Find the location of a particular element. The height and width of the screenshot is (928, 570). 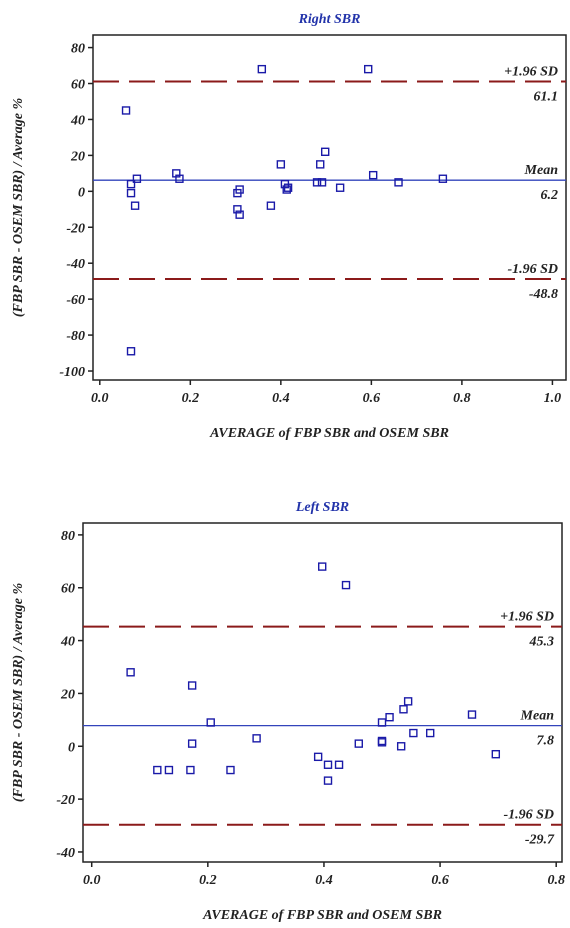

chart-title: Left SBR is located at coordinates (322, 507).